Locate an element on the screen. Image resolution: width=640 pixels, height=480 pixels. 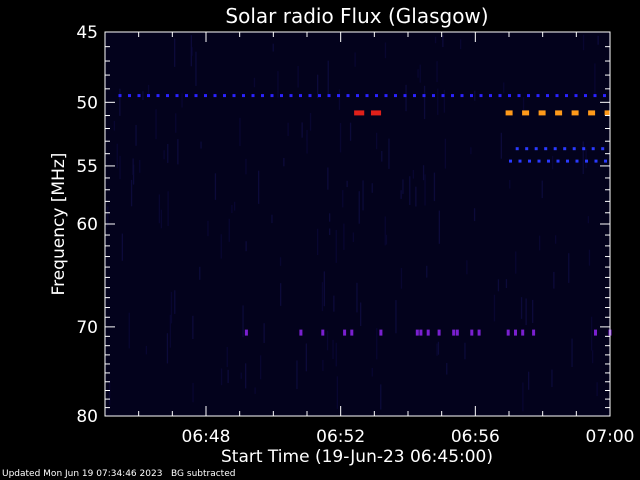
chart-title: Solar radio Flux (Glasgow) is located at coordinates (356, 16).